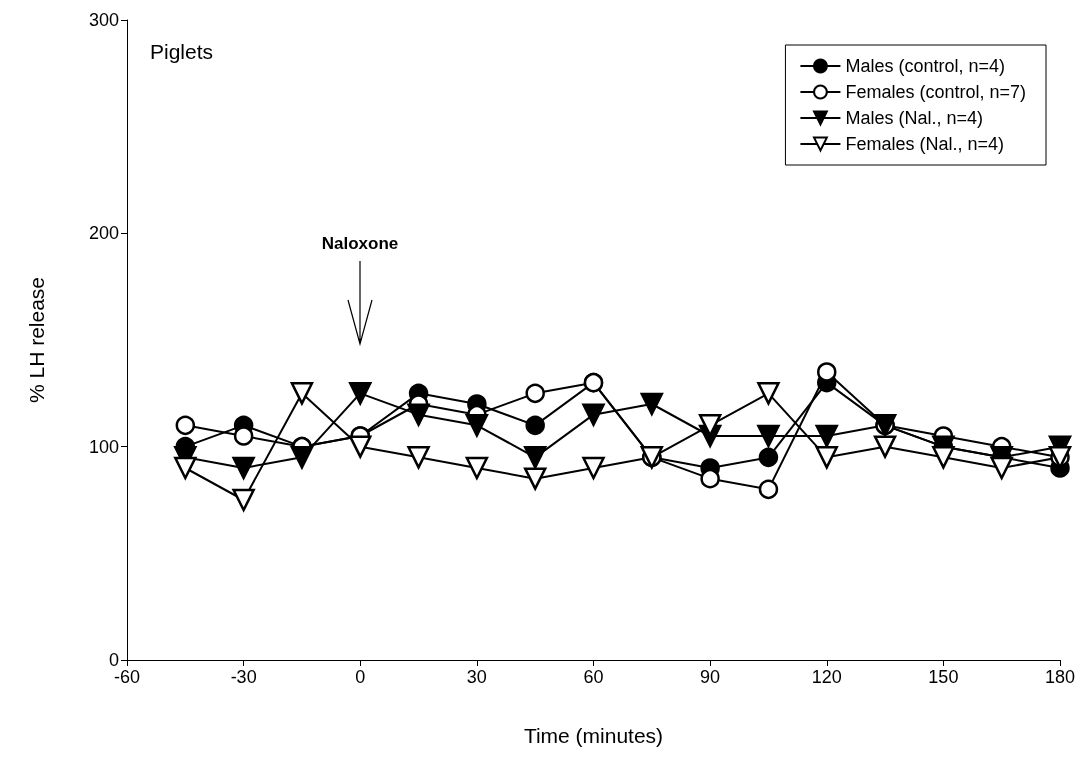  Describe the element at coordinates (924, 144) in the screenshot. I see `legend-label: Females (Nal., n=4)` at that location.